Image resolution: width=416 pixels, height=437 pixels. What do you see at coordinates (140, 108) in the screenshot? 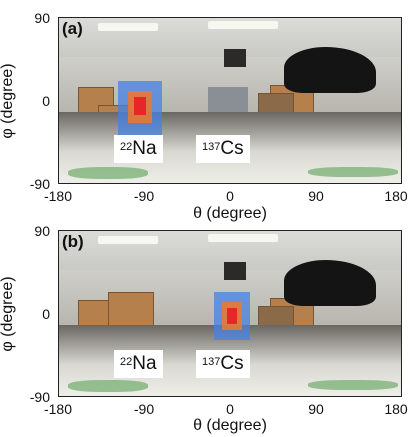
I see `hotspot-na22` at bounding box center [140, 108].